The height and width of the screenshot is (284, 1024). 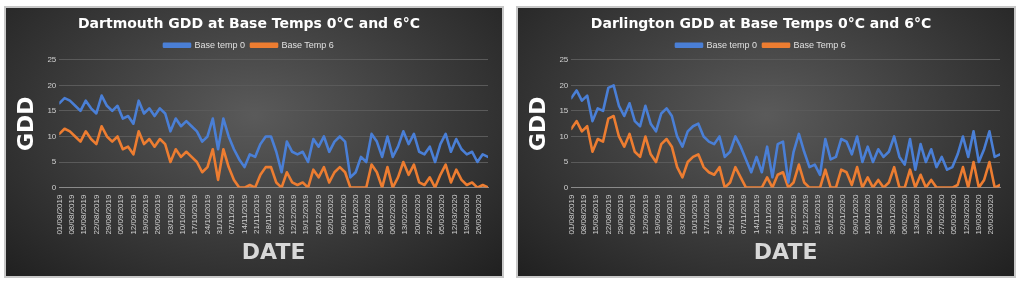 What do you see at coordinates (761, 23) in the screenshot?
I see `chart-title: Darlington GDD at Base Temps 0°C and 6°C` at bounding box center [761, 23].